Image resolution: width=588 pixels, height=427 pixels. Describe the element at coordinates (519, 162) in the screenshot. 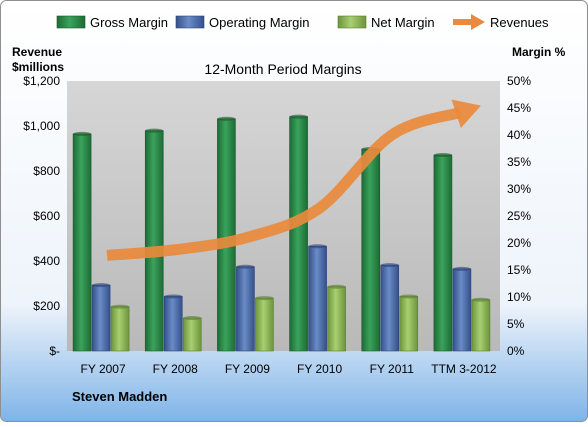

I see `right-tick-label: 35%` at that location.